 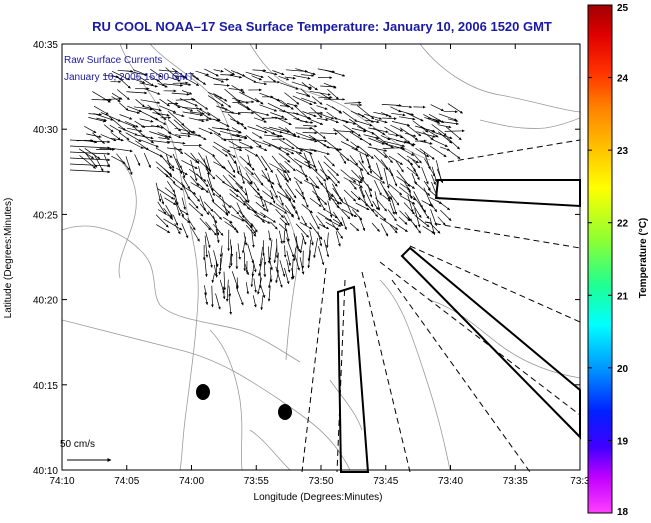 I want to click on y-tick-label: 40:20, so click(x=45, y=301).